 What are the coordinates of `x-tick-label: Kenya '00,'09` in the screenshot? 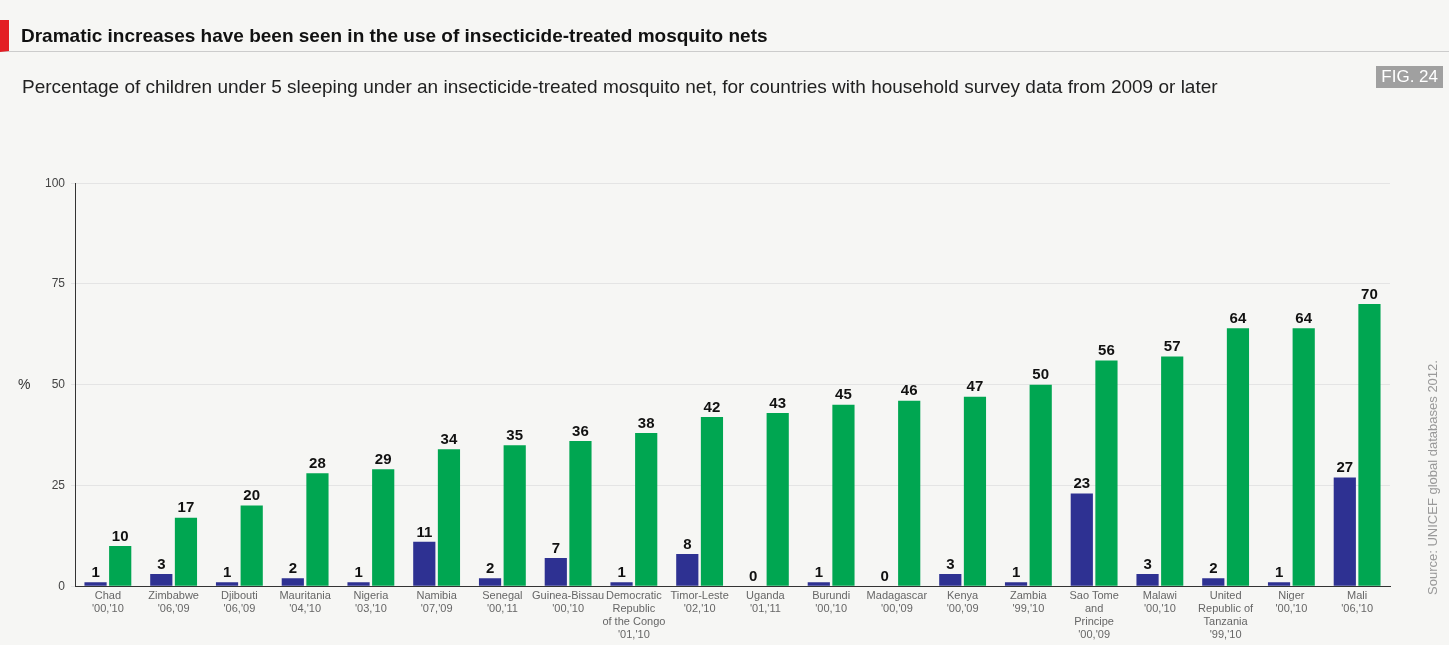 It's located at (963, 601).